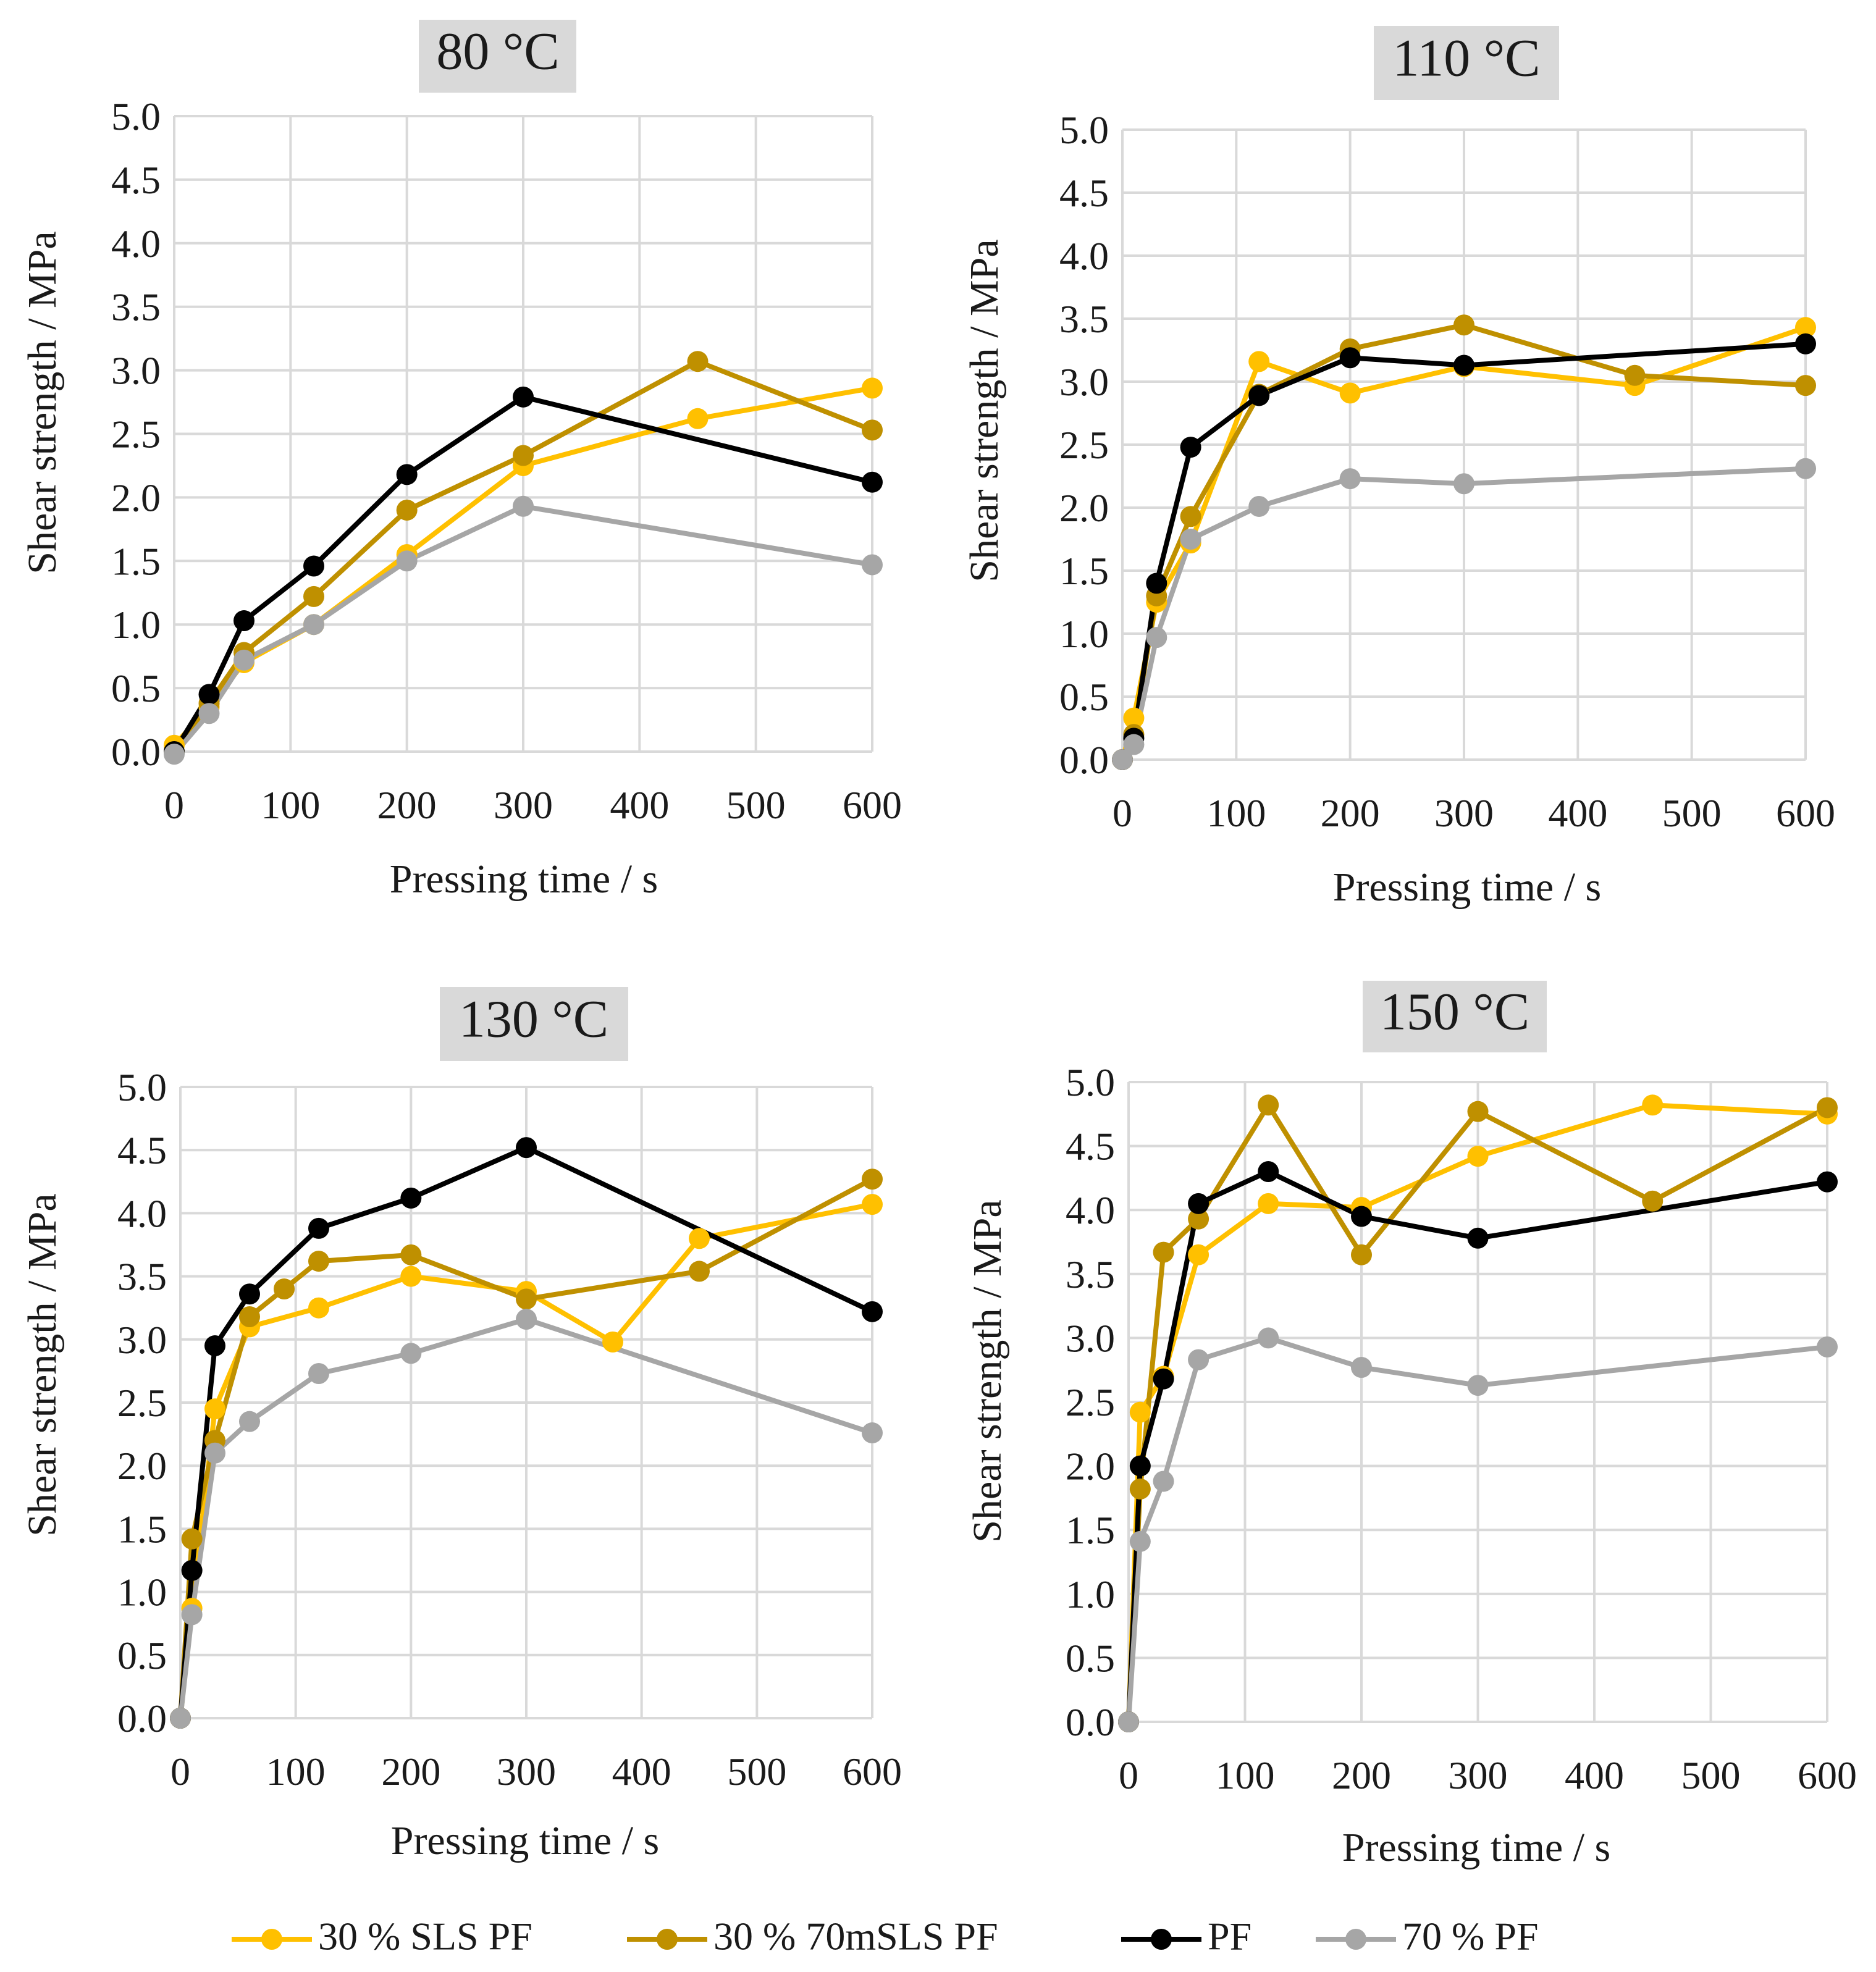 Image resolution: width=1876 pixels, height=1972 pixels. What do you see at coordinates (1470, 1936) in the screenshot?
I see `legend-label: 70 % PF` at bounding box center [1470, 1936].